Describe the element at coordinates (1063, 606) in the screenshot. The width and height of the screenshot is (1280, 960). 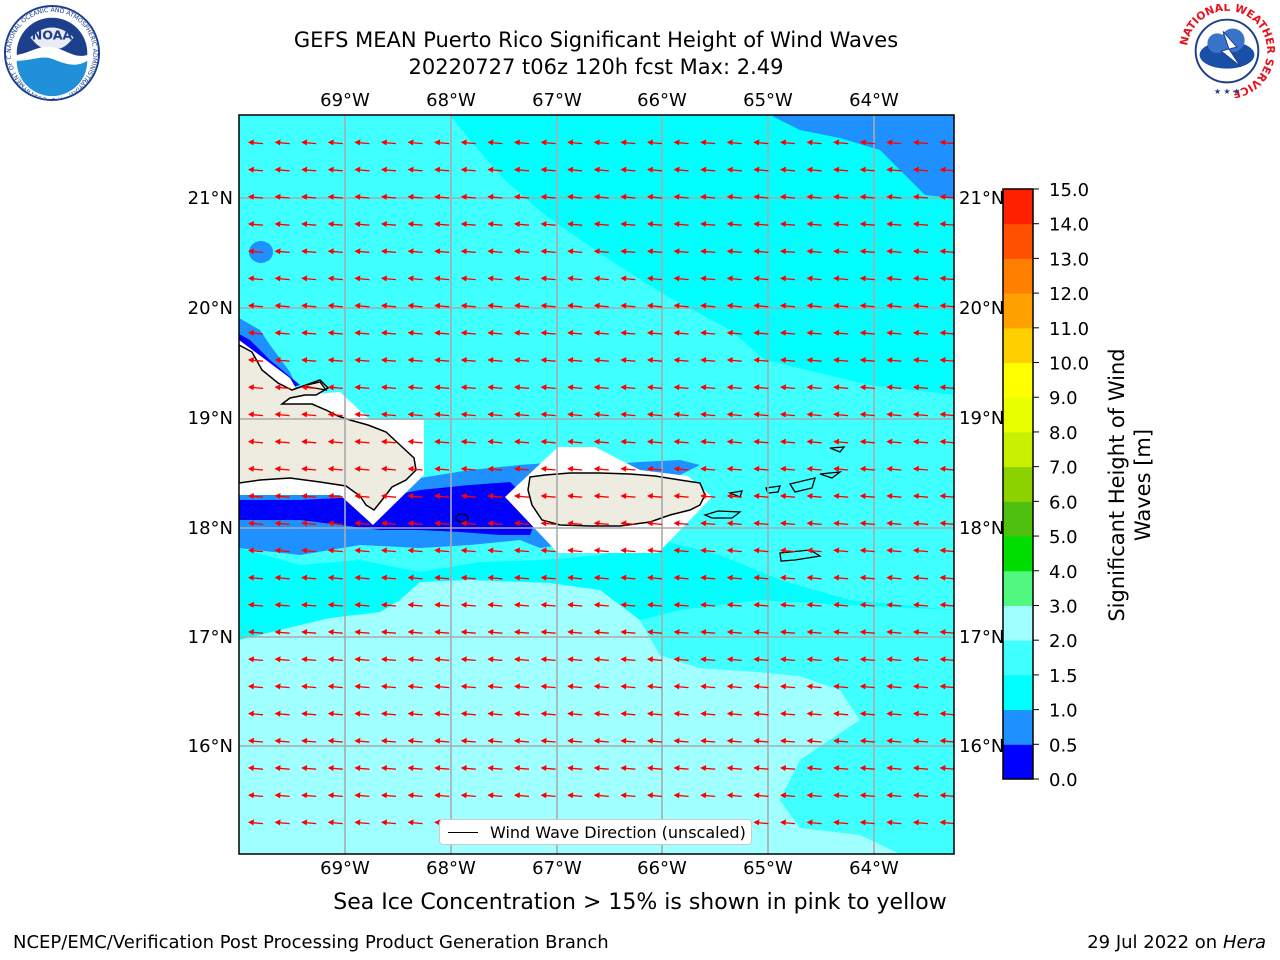
I see `colorbar-tick-label: 3.0` at that location.